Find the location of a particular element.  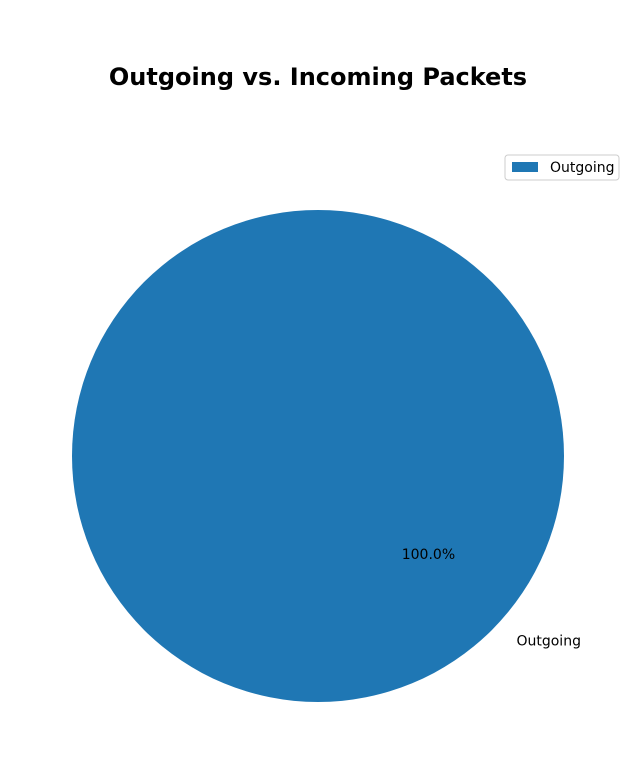

legend-frame is located at coordinates (562, 167).